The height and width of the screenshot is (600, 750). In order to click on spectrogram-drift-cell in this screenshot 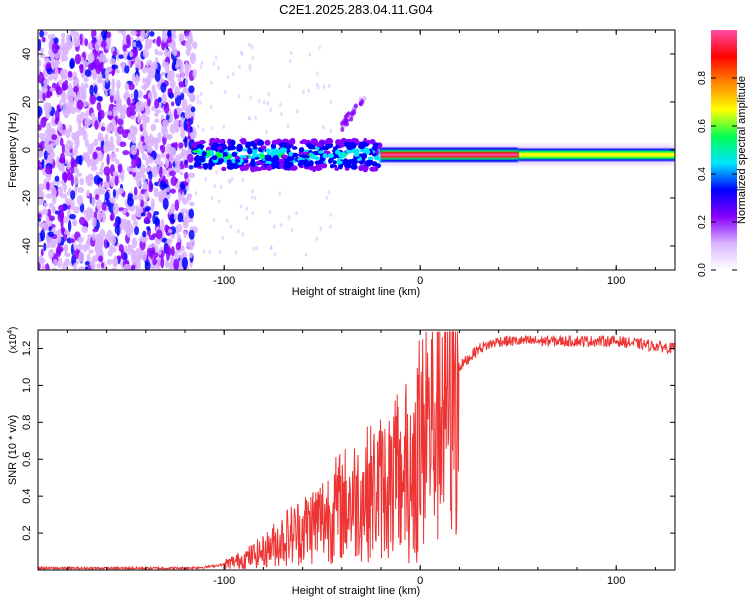, I will do `click(354, 113)`.